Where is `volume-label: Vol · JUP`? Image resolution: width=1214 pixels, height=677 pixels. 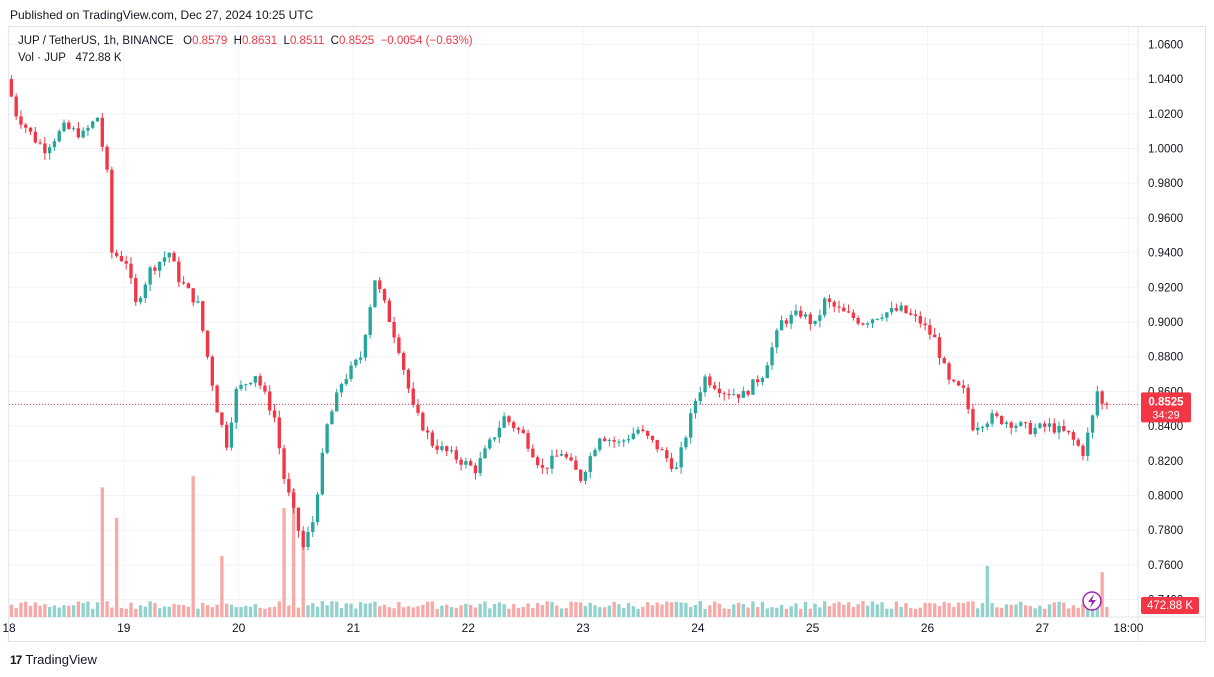
volume-label: Vol · JUP is located at coordinates (42, 58).